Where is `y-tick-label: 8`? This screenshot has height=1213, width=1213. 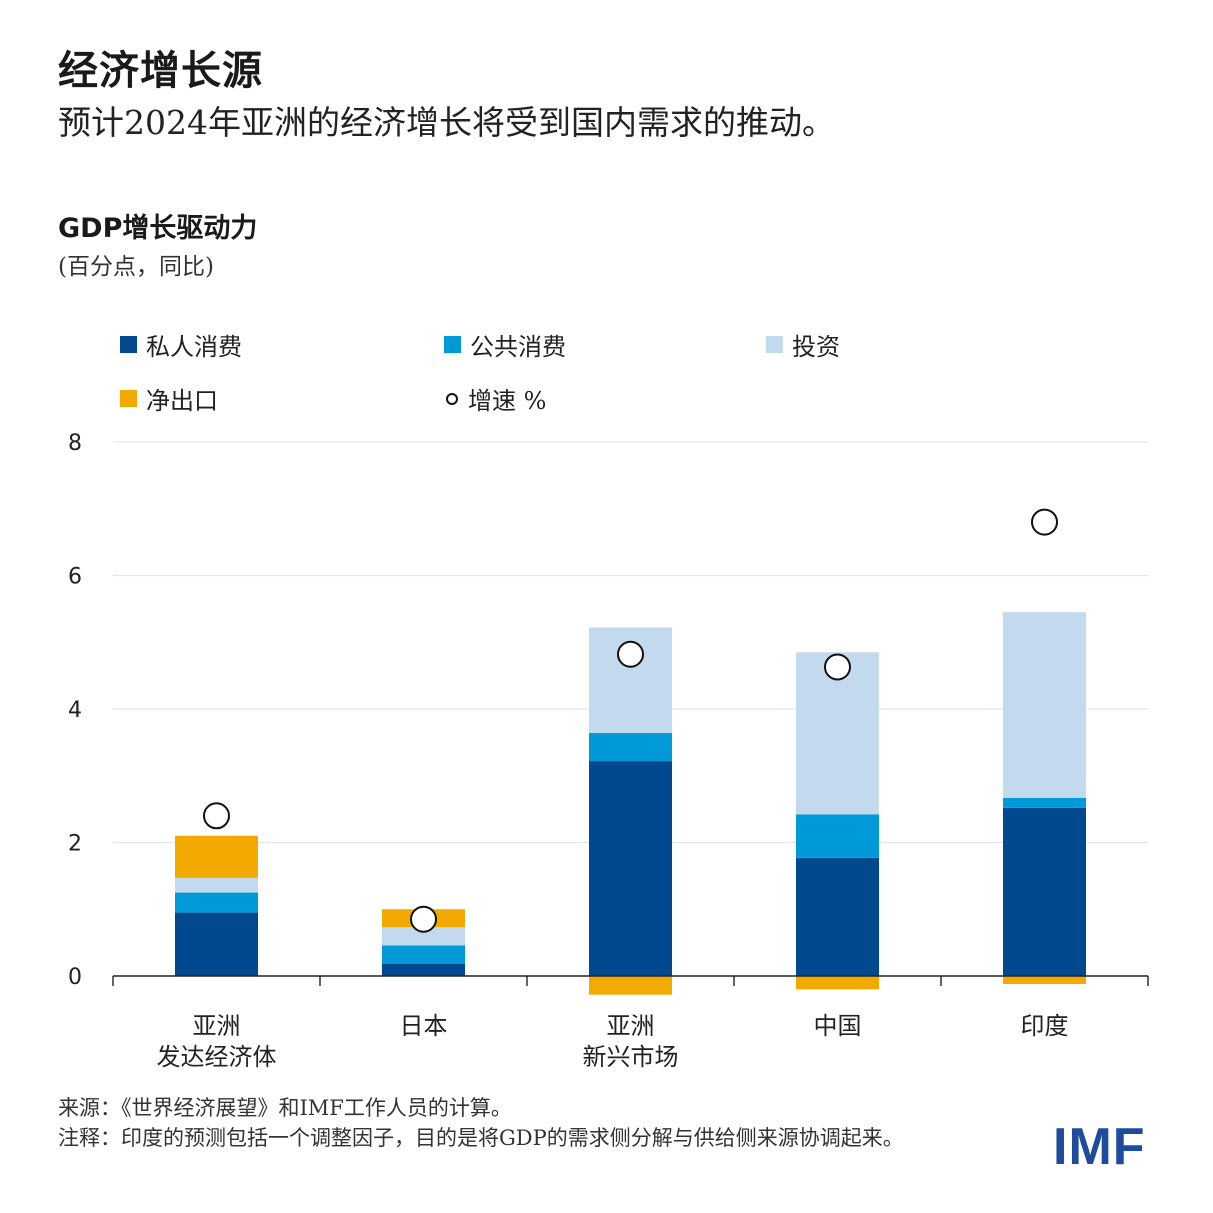 y-tick-label: 8 is located at coordinates (75, 443).